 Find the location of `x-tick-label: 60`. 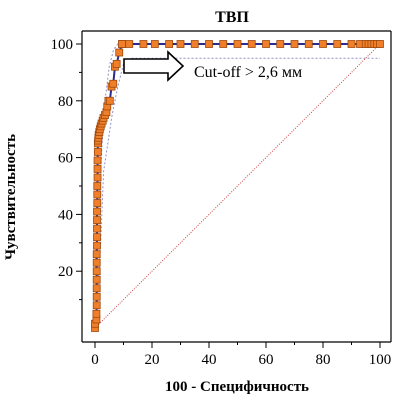

x-tick-label: 60 is located at coordinates (266, 360).